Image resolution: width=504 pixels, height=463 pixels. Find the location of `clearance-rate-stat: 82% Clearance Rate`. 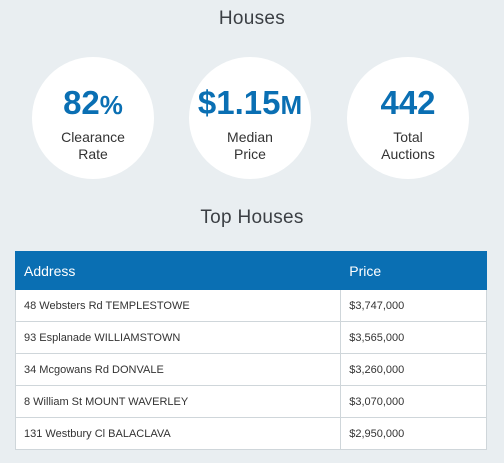

clearance-rate-stat: 82% Clearance Rate is located at coordinates (93, 118).